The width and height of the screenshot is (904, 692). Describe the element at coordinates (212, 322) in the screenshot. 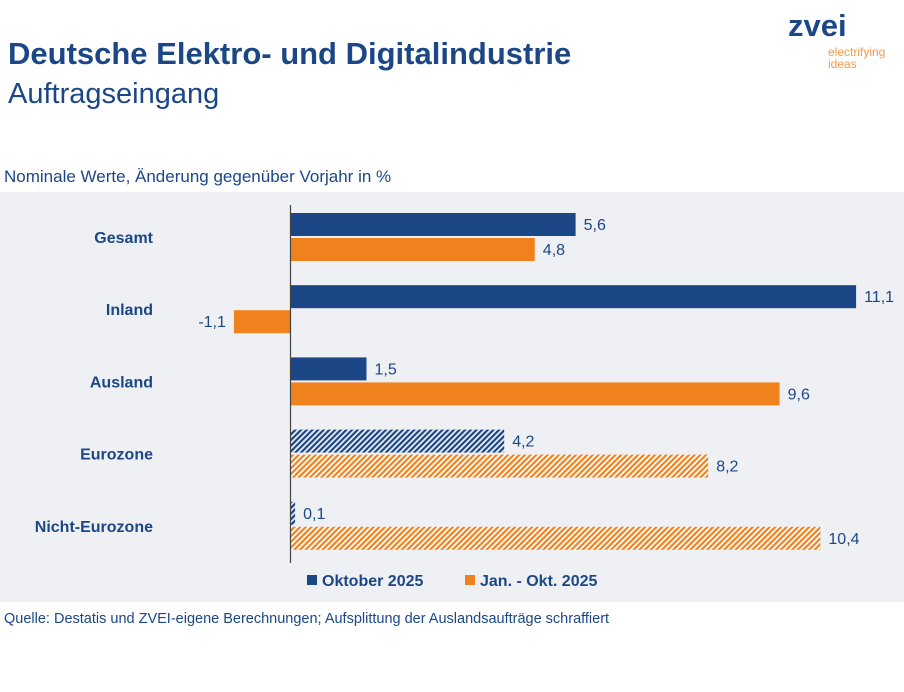

I see `data-label: -1,1` at that location.